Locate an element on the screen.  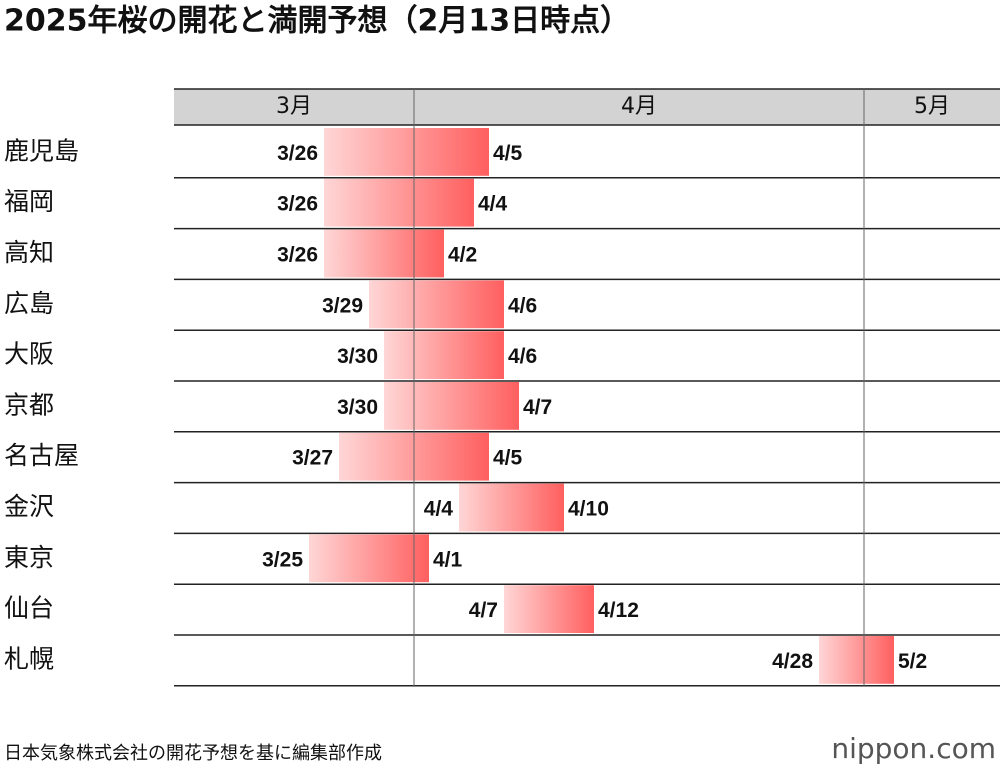
start-label: 4/7 is located at coordinates (483, 610).